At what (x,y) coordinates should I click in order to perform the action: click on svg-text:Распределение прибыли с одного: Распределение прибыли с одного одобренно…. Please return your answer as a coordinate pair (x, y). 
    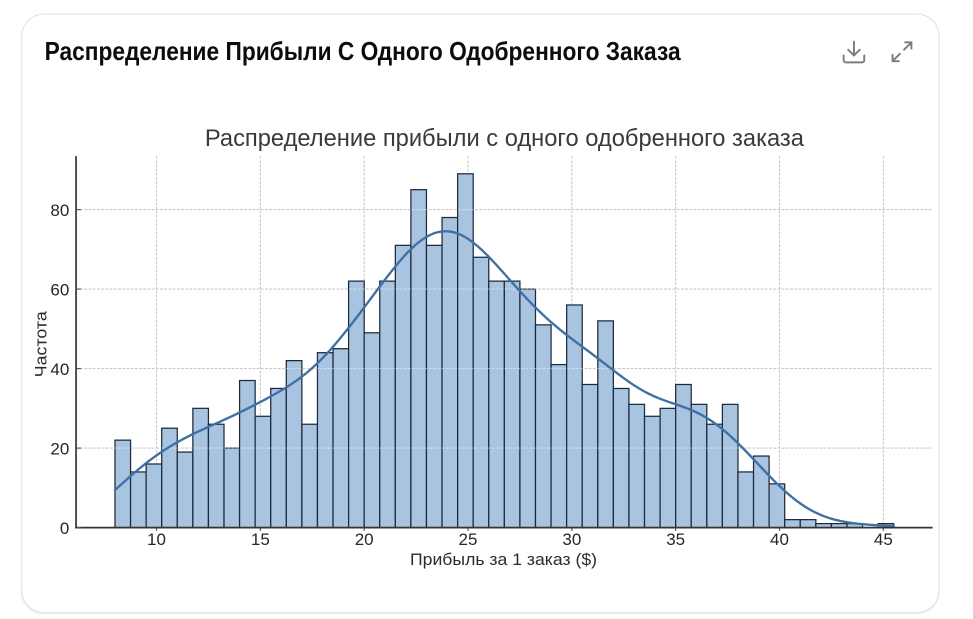
    Looking at the image, I should click on (505, 138).